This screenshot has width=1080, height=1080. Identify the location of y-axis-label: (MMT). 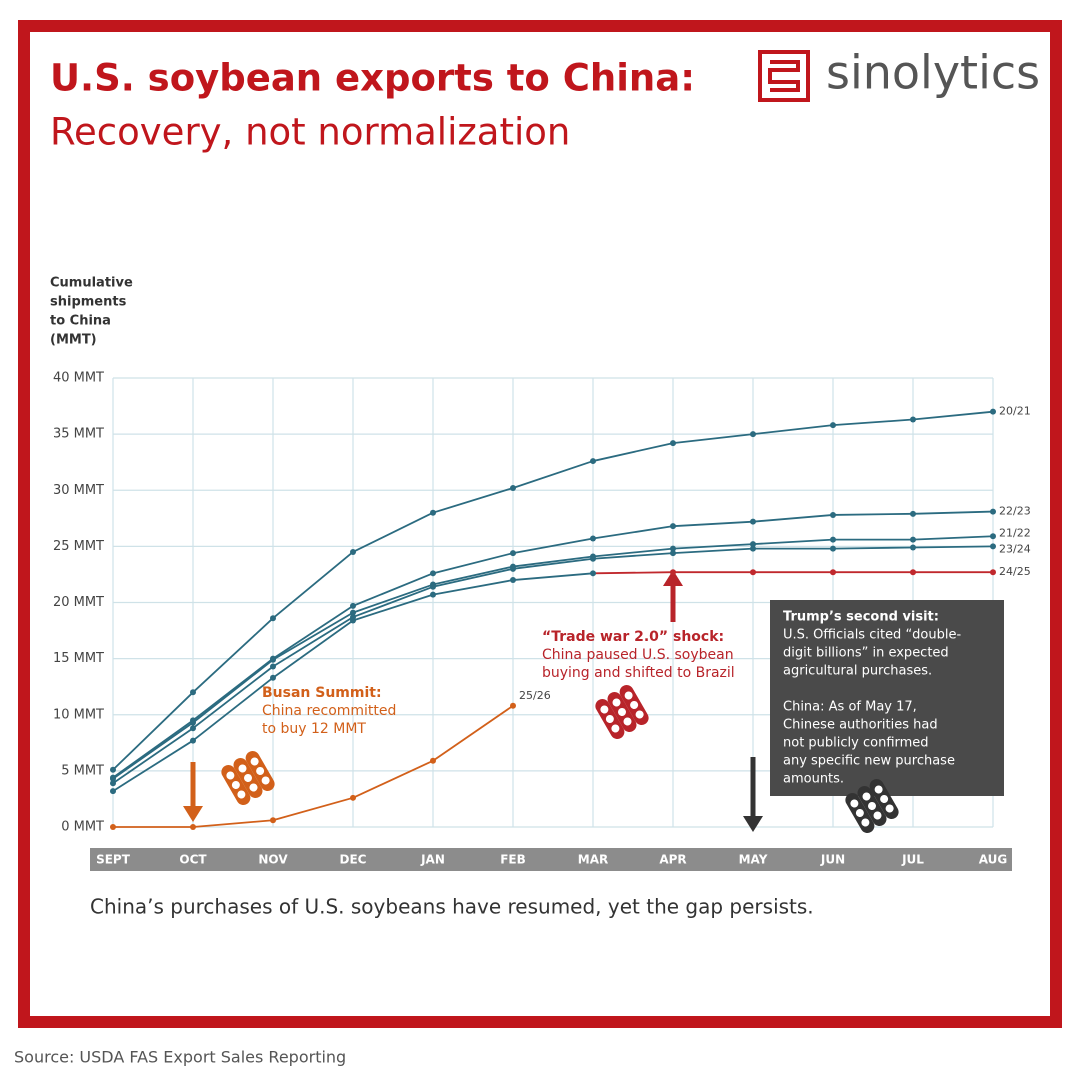
(73, 340).